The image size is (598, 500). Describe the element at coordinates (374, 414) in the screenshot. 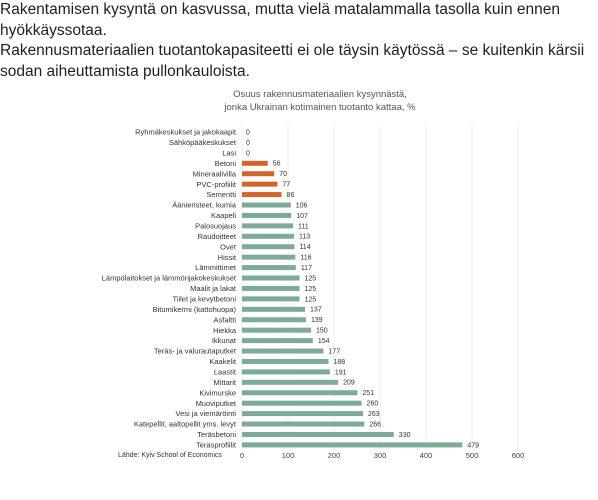

I see `value-label: 263` at that location.